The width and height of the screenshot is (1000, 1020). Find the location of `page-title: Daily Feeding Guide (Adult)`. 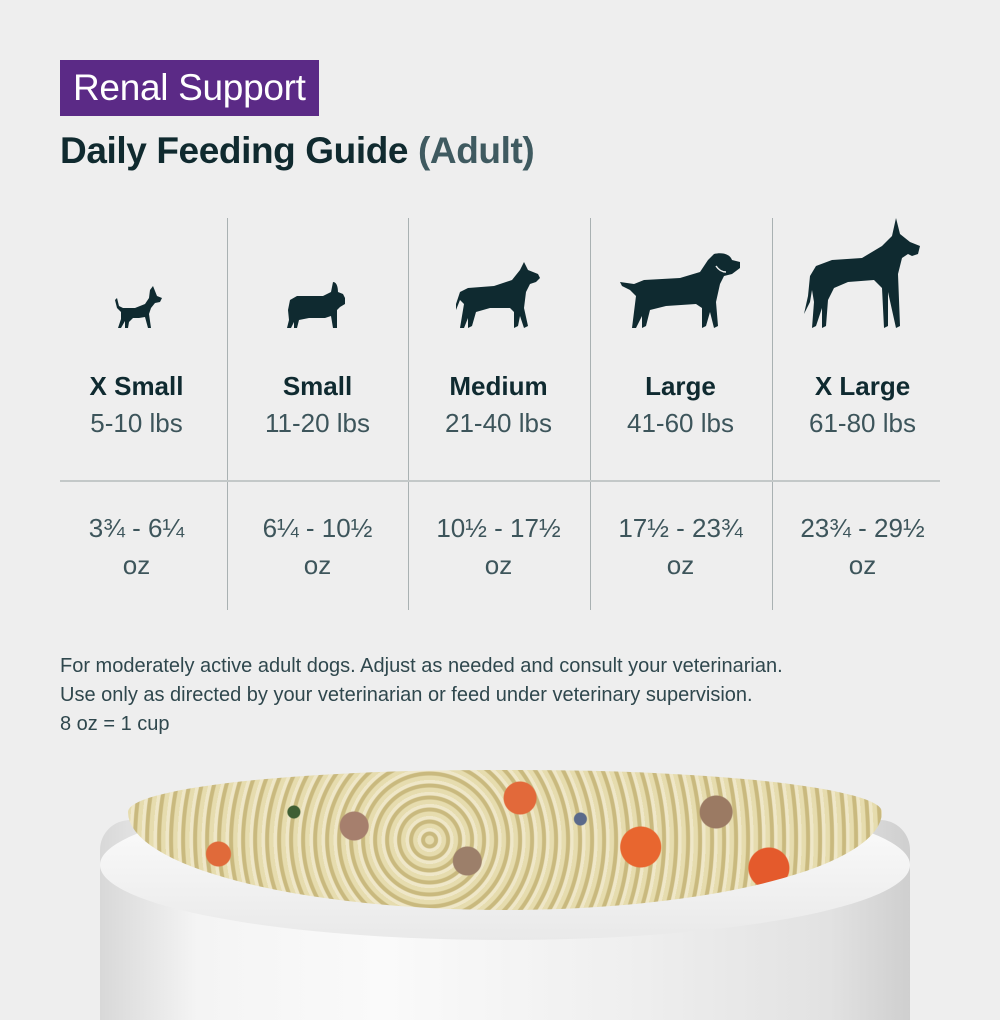

page-title: Daily Feeding Guide (Adult) is located at coordinates (297, 151).